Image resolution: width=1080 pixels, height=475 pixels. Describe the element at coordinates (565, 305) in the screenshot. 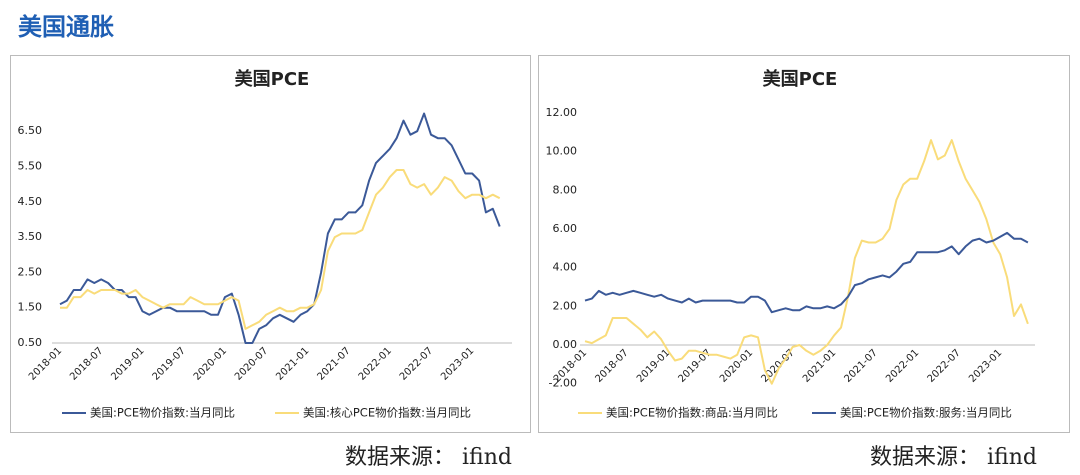

I see `y-tick-label: 2.00` at that location.